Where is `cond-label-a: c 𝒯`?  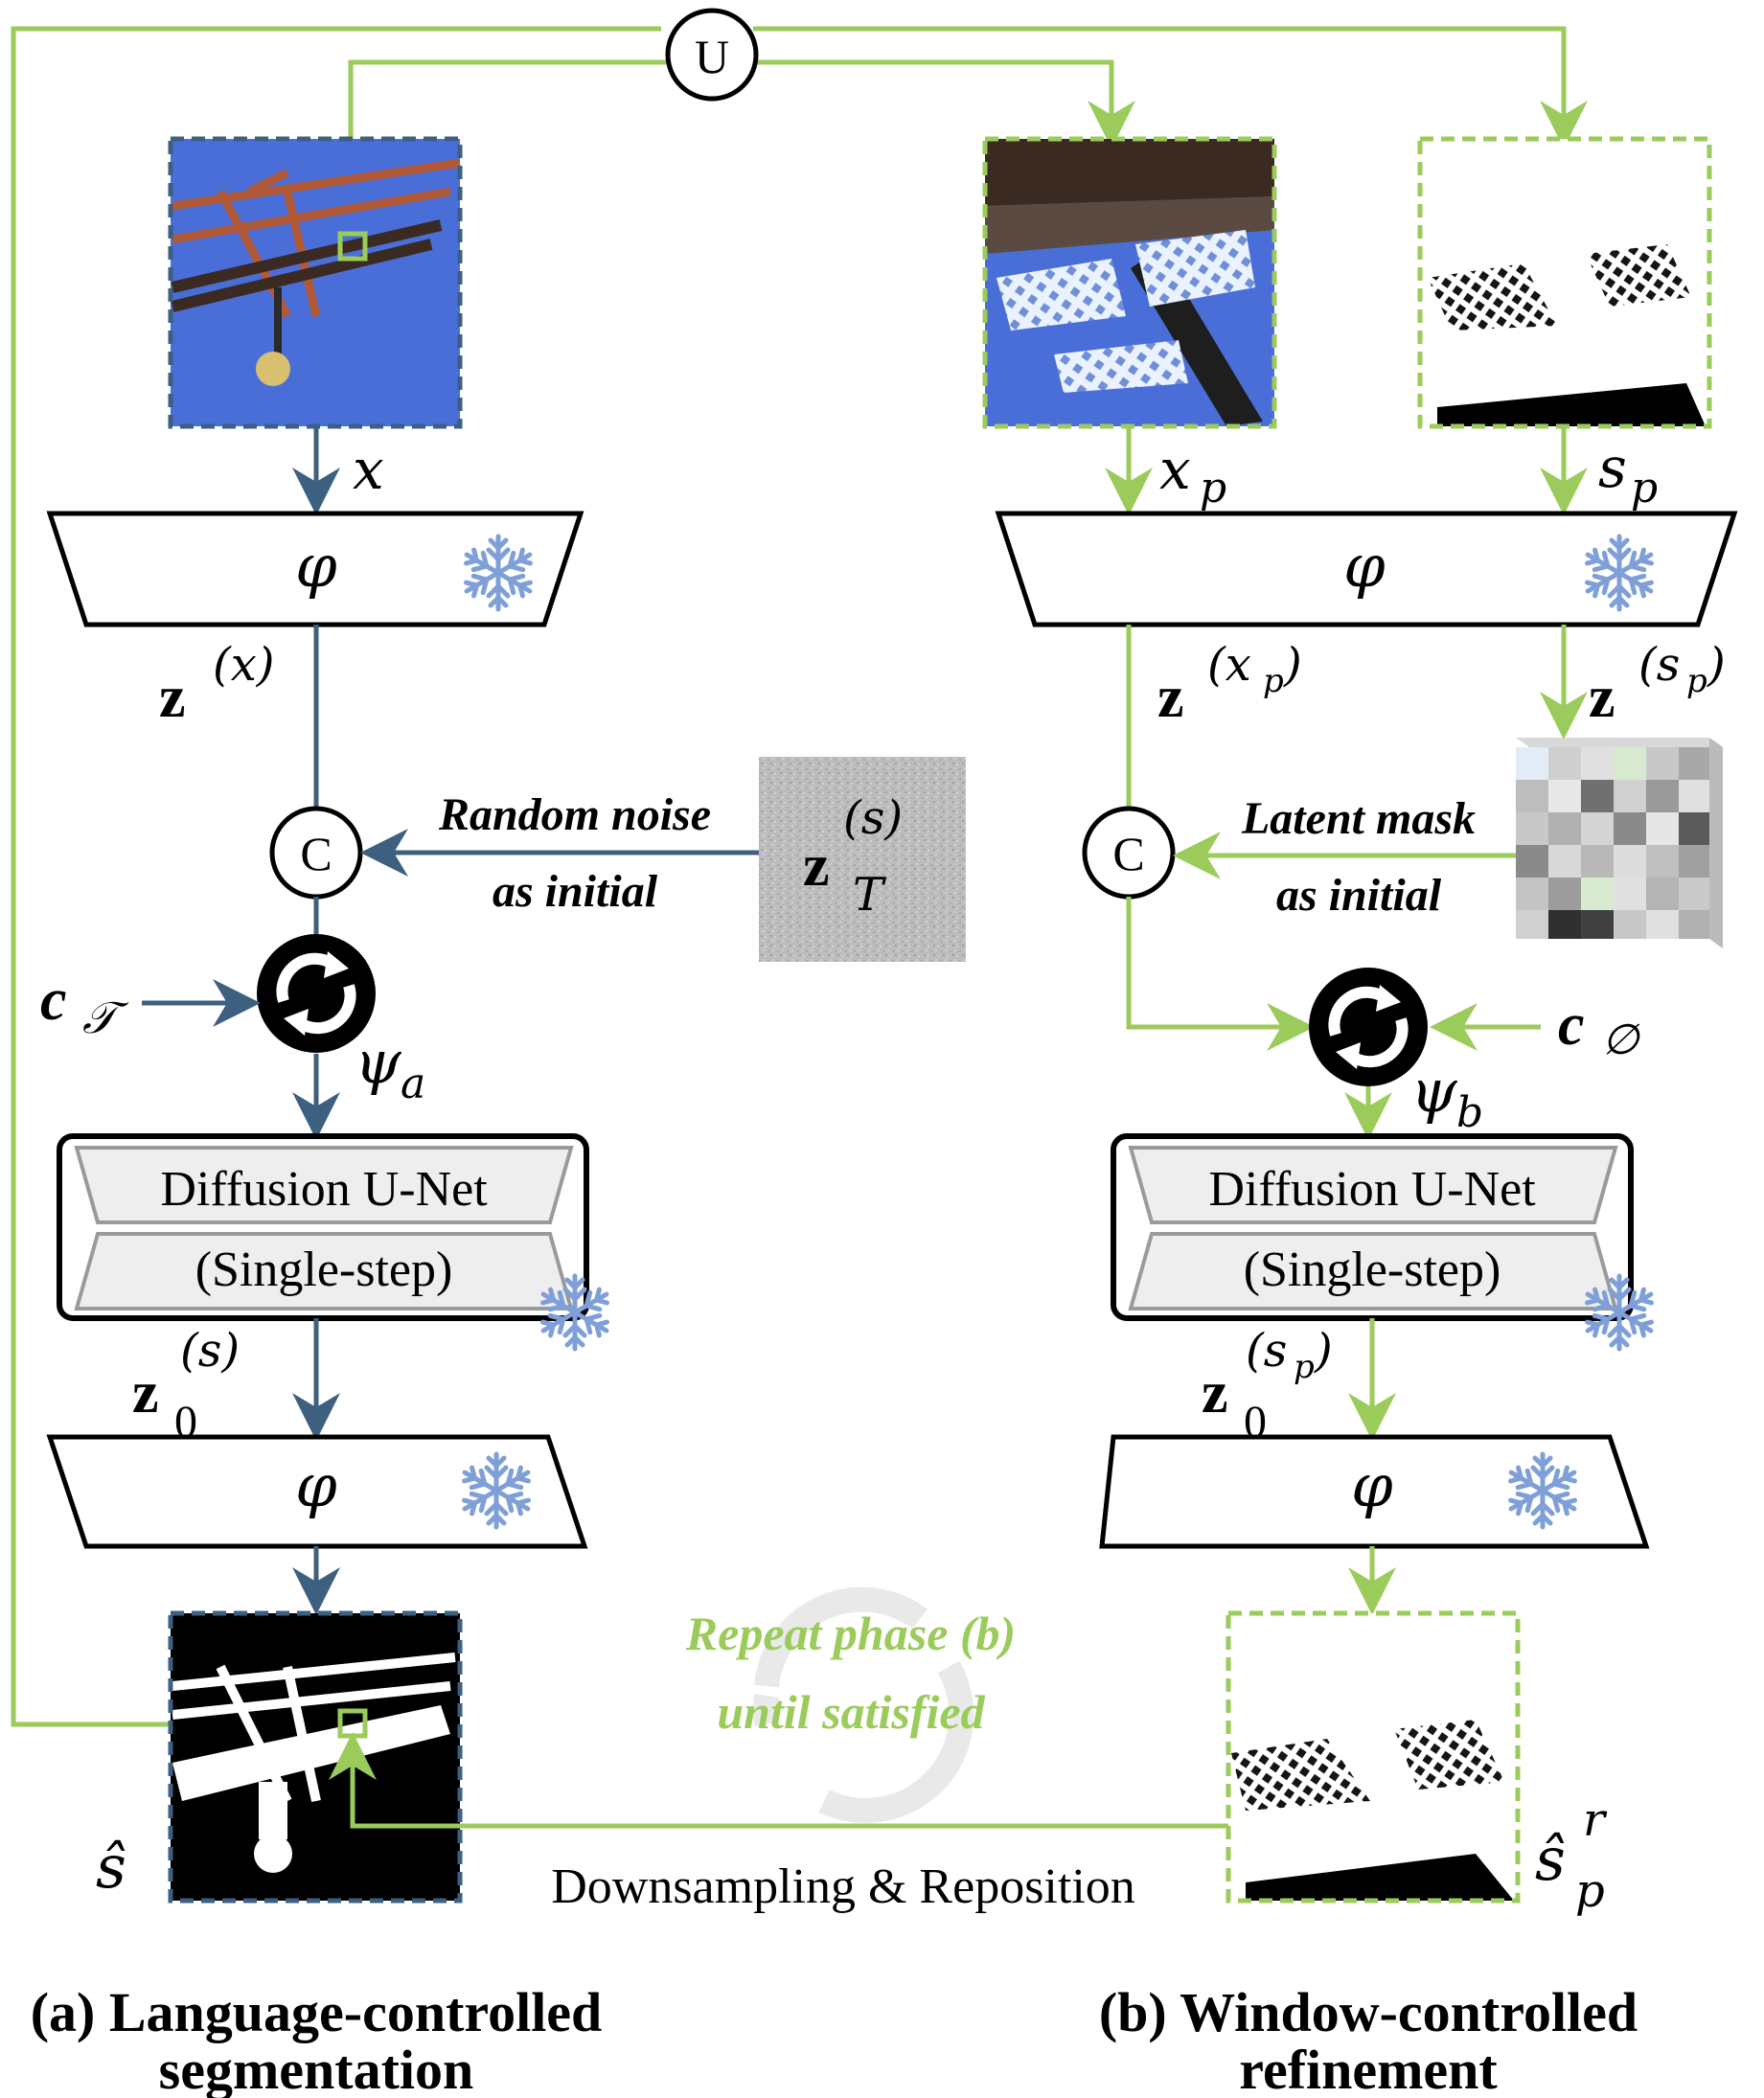 cond-label-a: c 𝒯 is located at coordinates (84, 1006).